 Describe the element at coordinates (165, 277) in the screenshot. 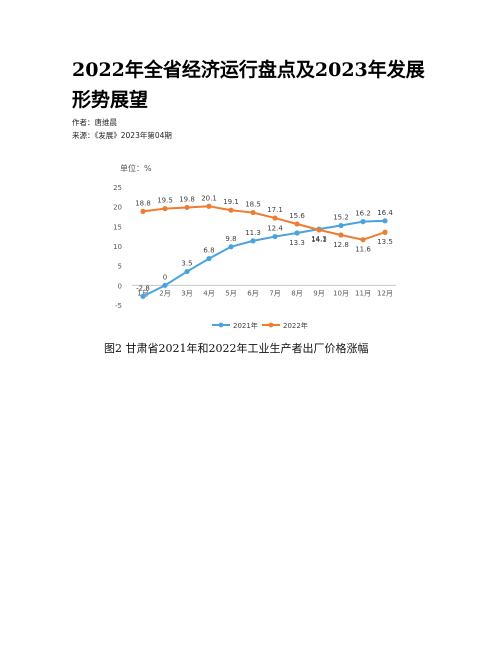

I see `data-label: 0` at that location.